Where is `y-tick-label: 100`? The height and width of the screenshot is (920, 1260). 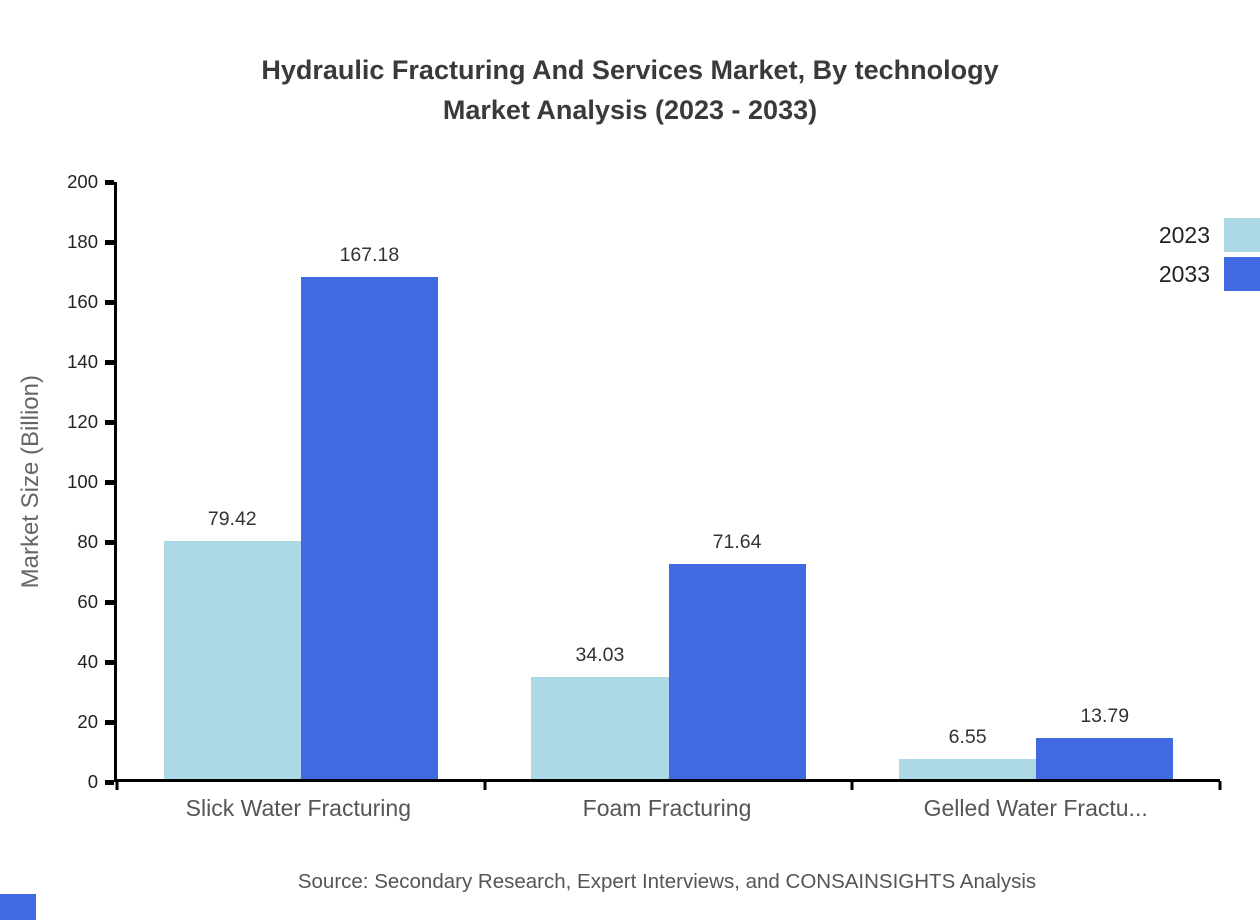
y-tick-label: 100 is located at coordinates (82, 481).